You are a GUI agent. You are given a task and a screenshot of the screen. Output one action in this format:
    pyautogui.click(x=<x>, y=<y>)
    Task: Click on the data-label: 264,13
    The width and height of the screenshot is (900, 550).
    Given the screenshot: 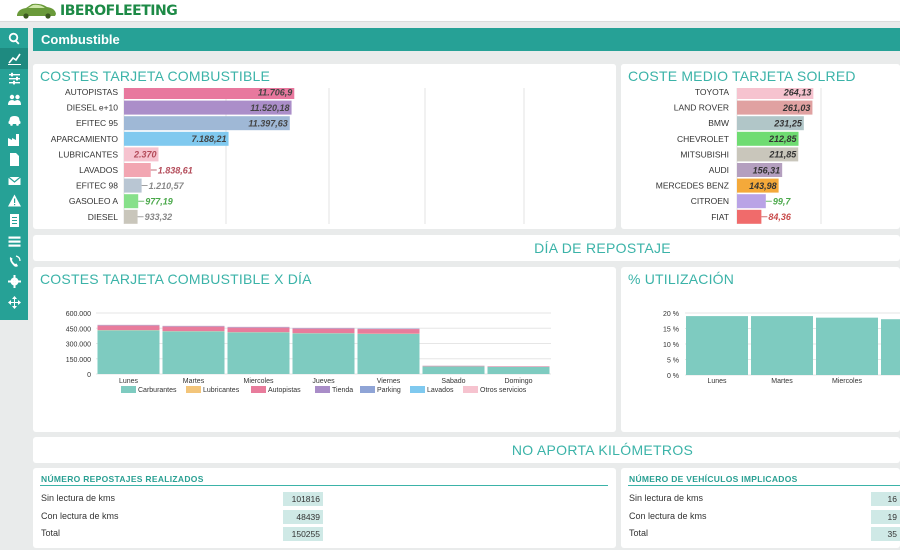 What is the action you would take?
    pyautogui.click(x=797, y=92)
    